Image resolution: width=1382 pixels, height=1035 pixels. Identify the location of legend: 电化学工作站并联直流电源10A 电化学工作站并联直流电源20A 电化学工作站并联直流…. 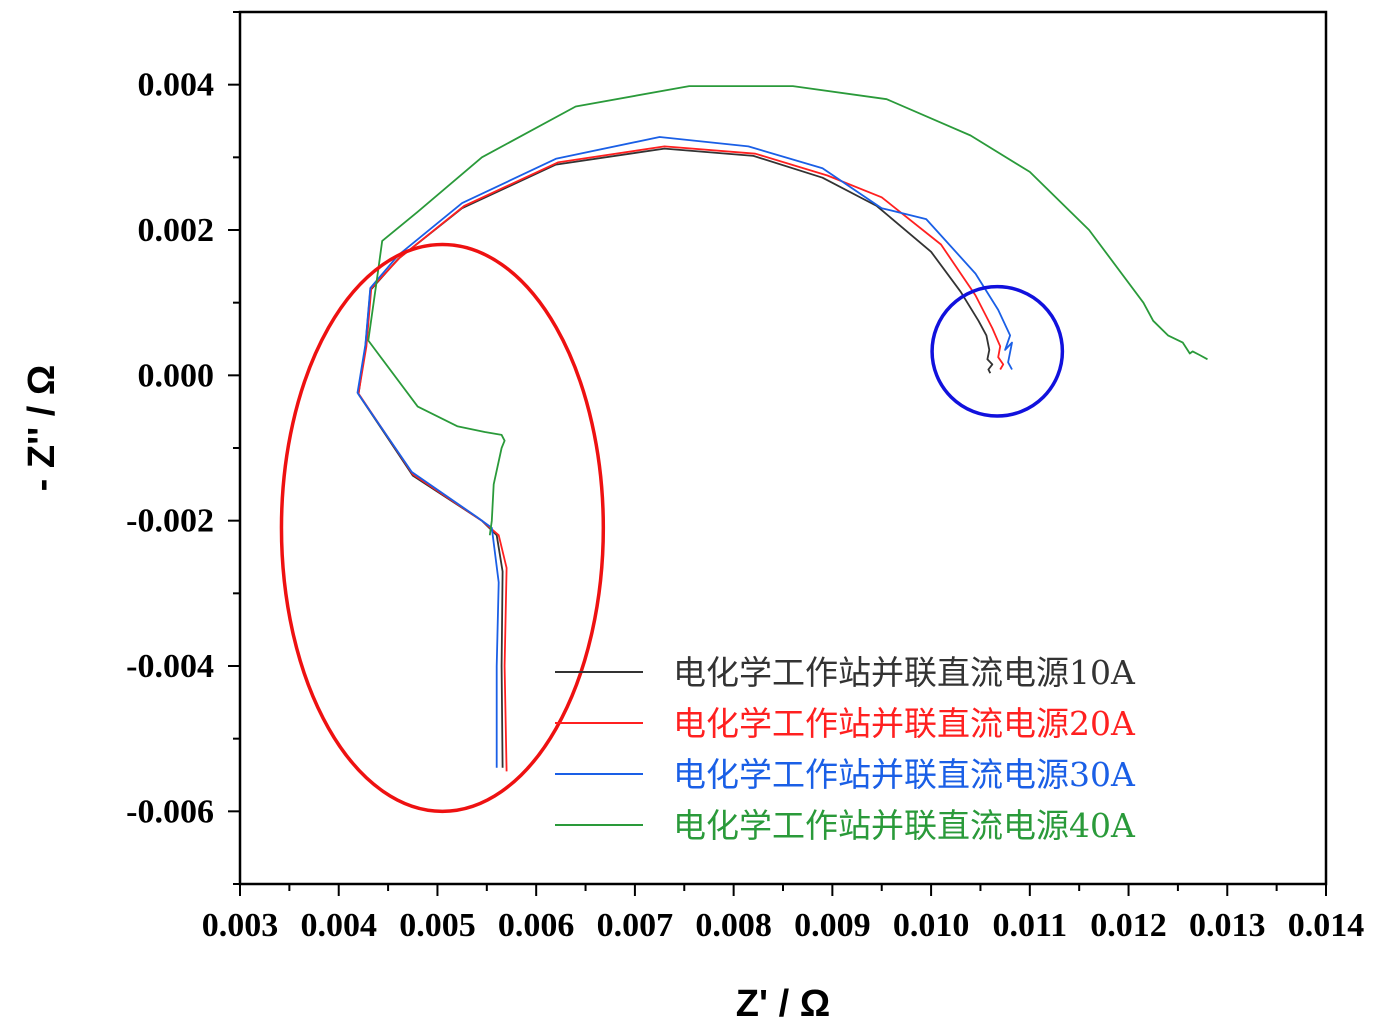
(845, 749).